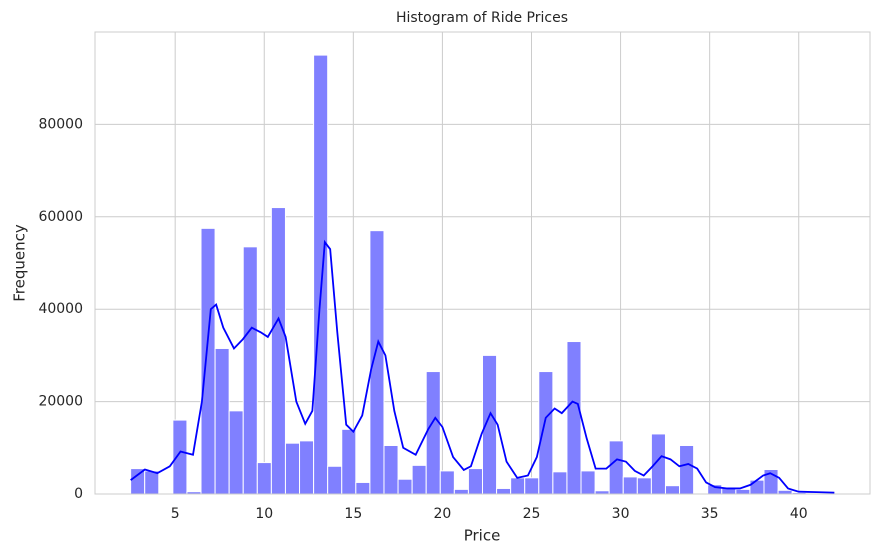 The height and width of the screenshot is (556, 879). What do you see at coordinates (799, 514) in the screenshot?
I see `x-tick-label: 40` at bounding box center [799, 514].